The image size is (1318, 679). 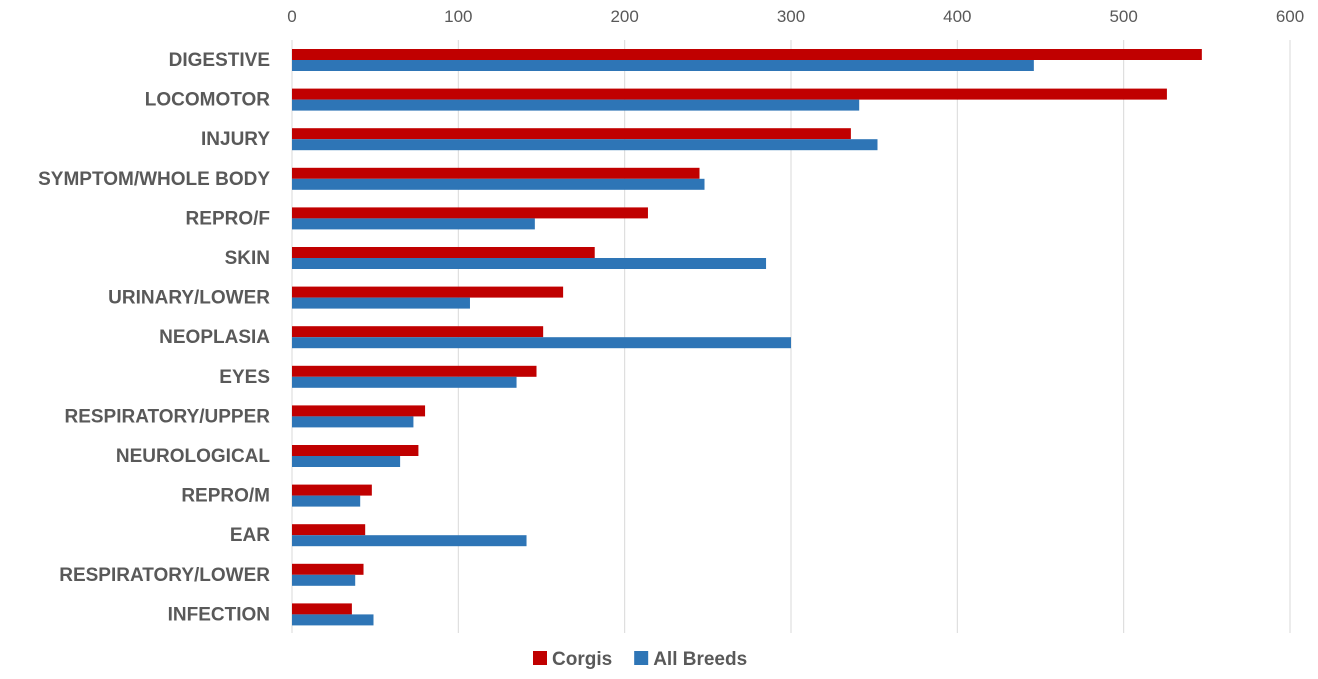 I want to click on category-label: RESPIRATORY/UPPER, so click(x=167, y=416).